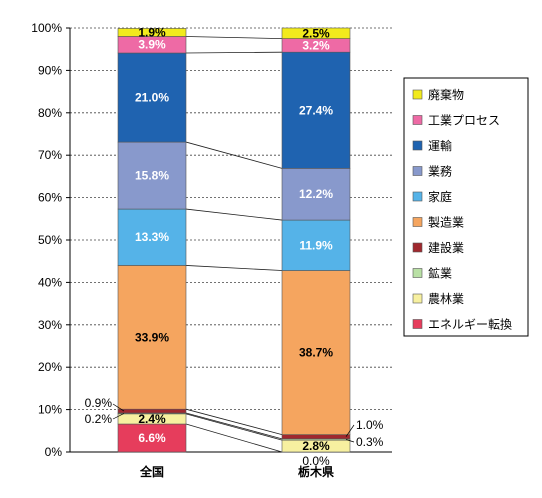  I want to click on y-tick-label: 20%, so click(50, 367).